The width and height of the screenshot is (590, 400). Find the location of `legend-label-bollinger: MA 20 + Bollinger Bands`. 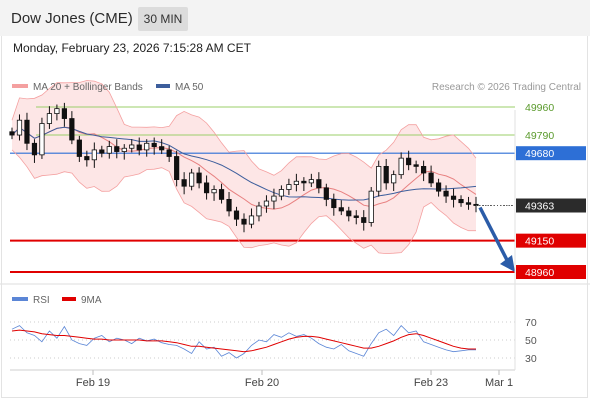

legend-label-bollinger: MA 20 + Bollinger Bands is located at coordinates (88, 87).